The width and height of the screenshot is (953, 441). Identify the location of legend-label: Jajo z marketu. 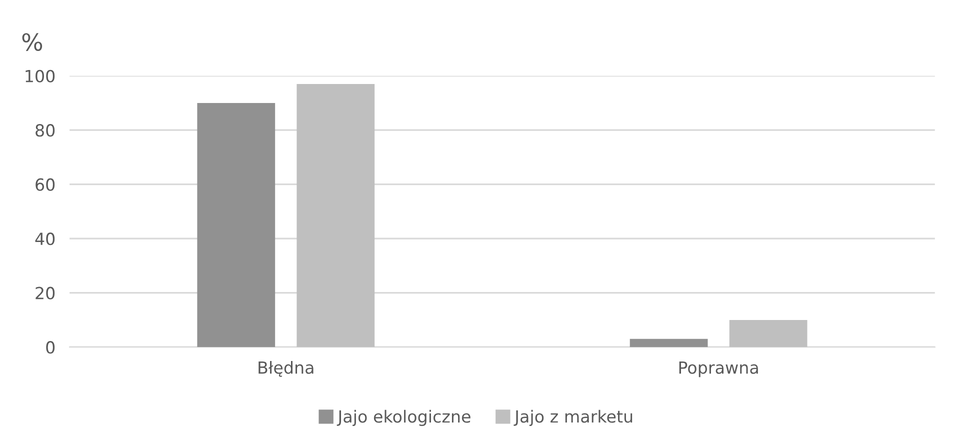
(573, 418).